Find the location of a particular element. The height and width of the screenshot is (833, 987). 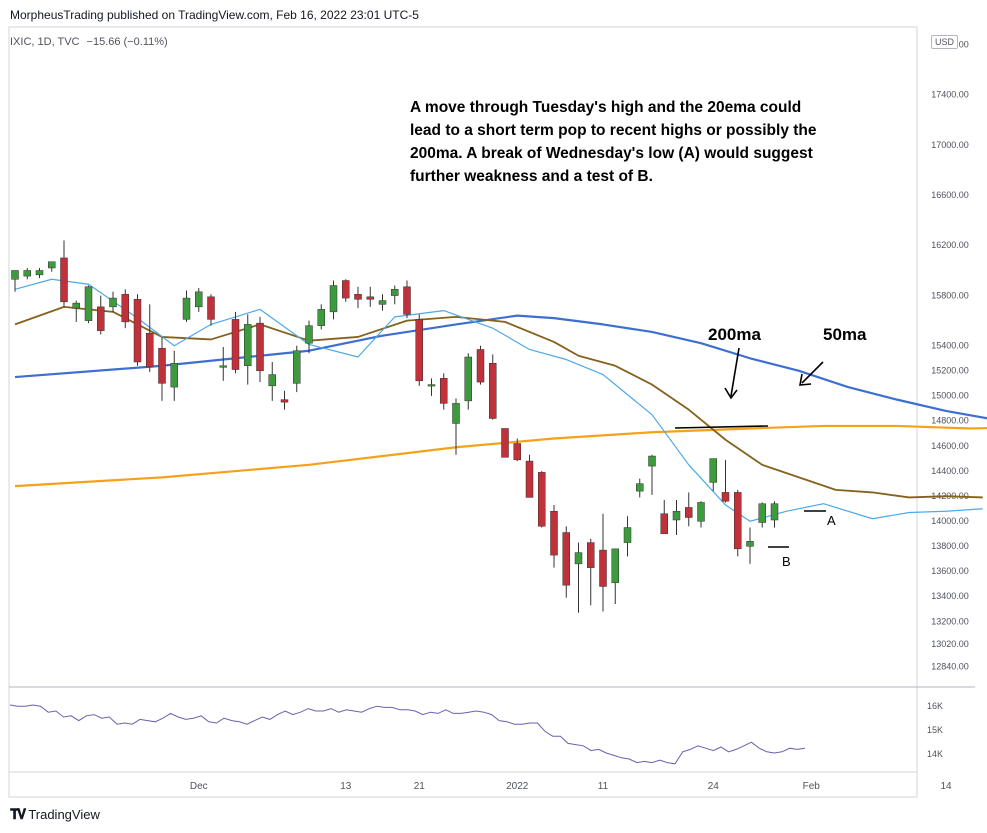

time-tick-label: 13 is located at coordinates (346, 786).